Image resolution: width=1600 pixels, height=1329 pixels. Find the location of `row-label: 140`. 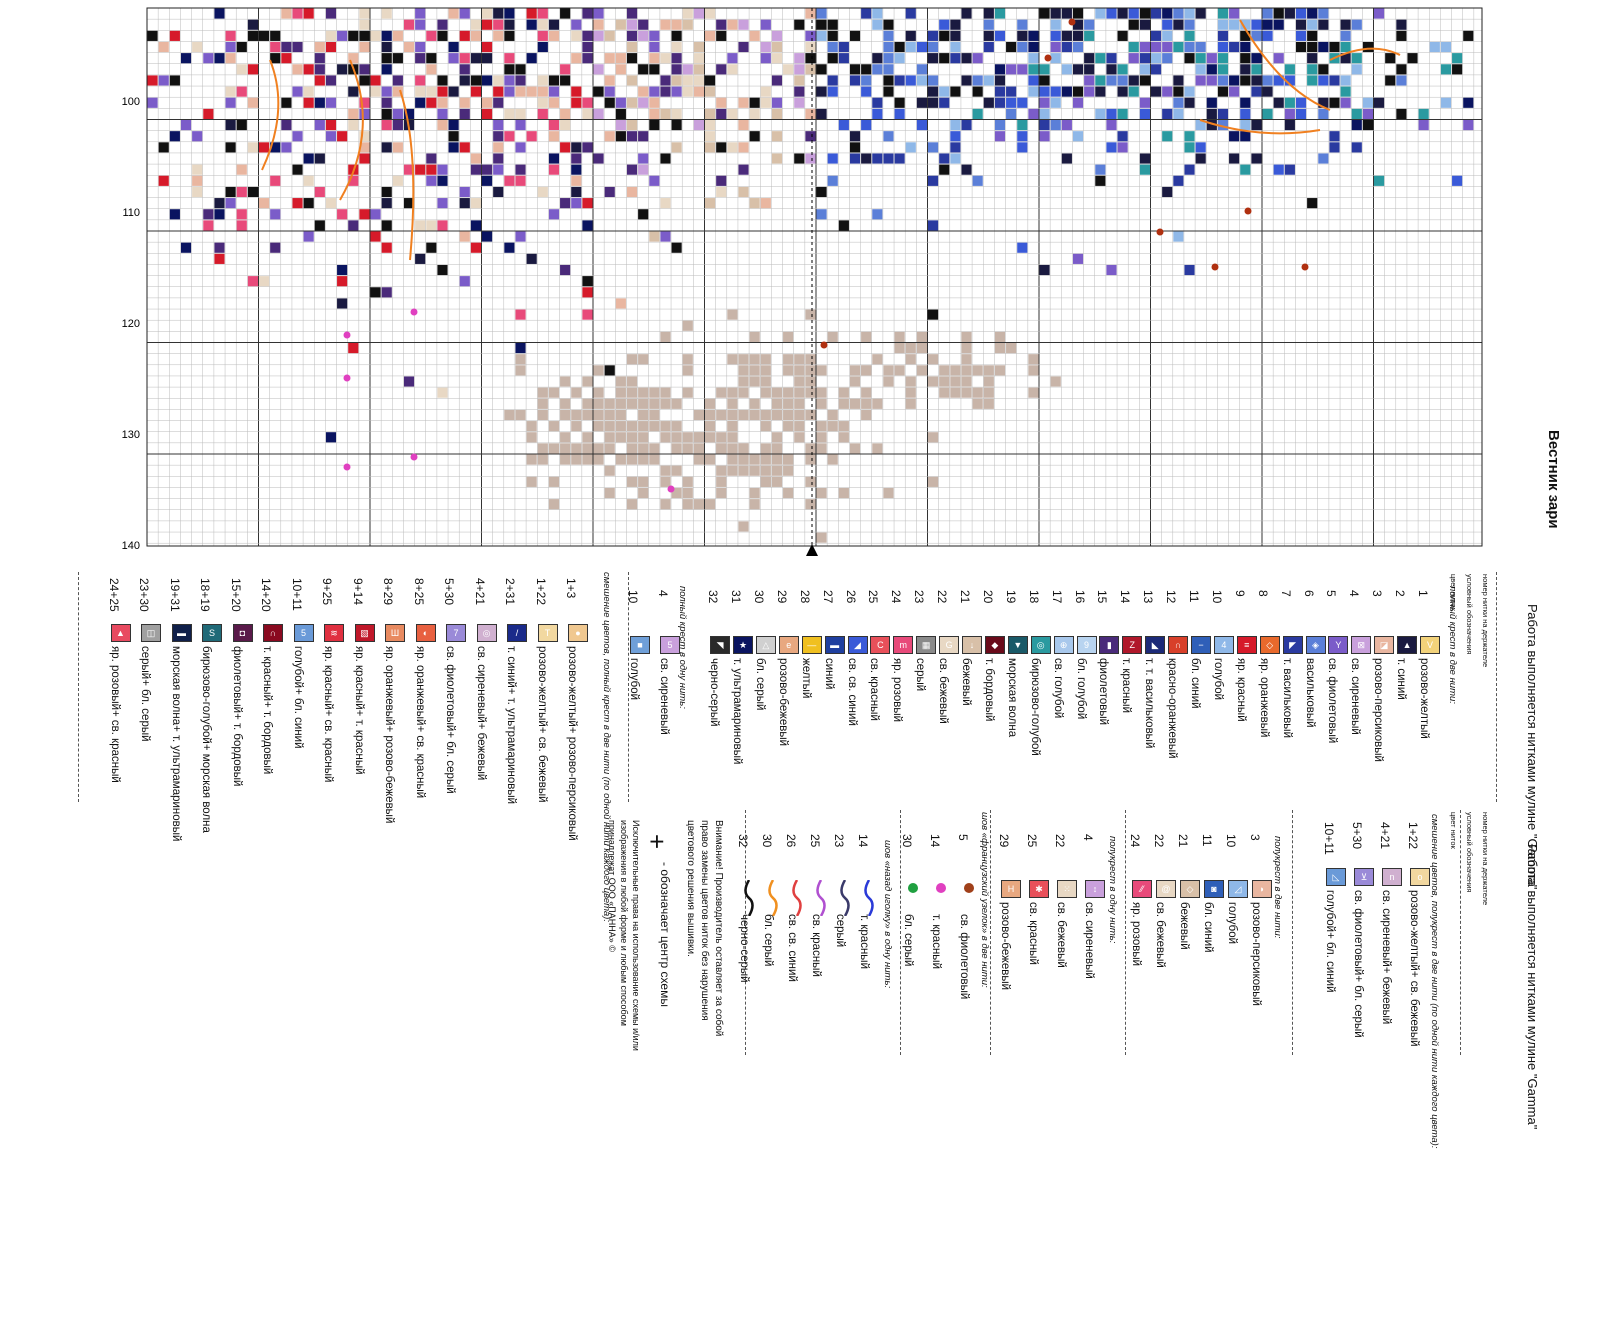

row-label: 140 is located at coordinates (131, 546).